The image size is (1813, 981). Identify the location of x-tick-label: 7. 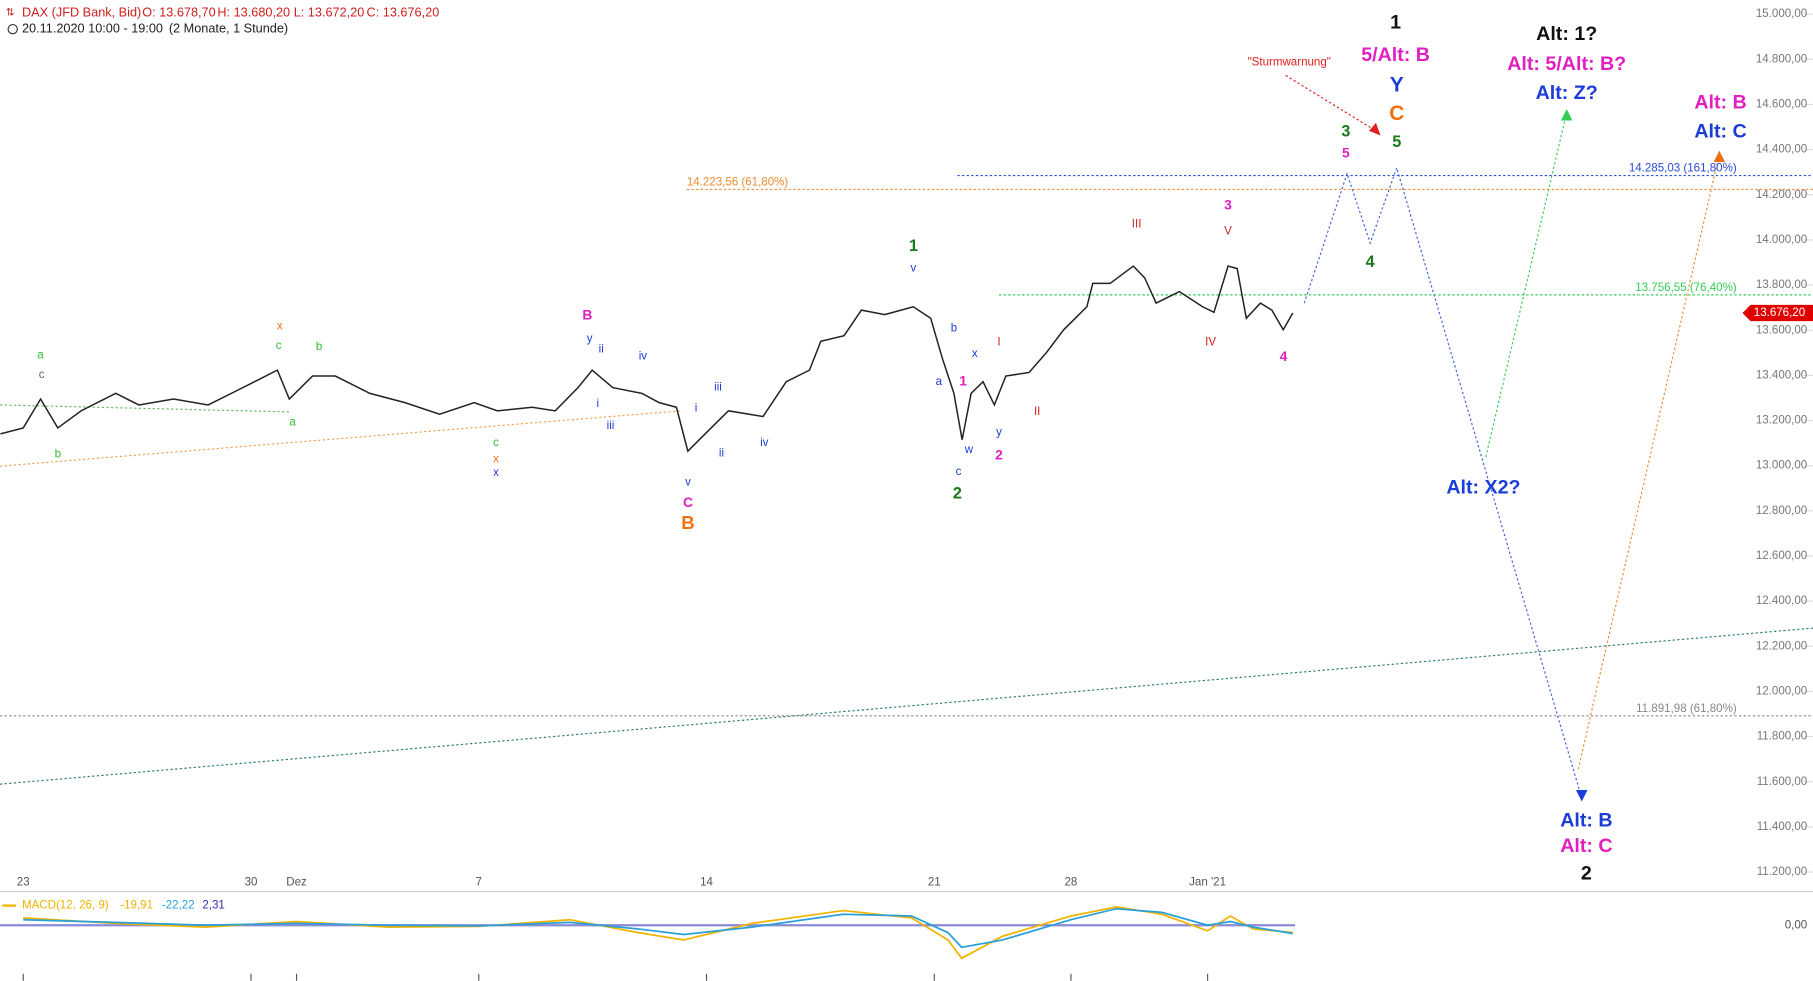
(479, 883).